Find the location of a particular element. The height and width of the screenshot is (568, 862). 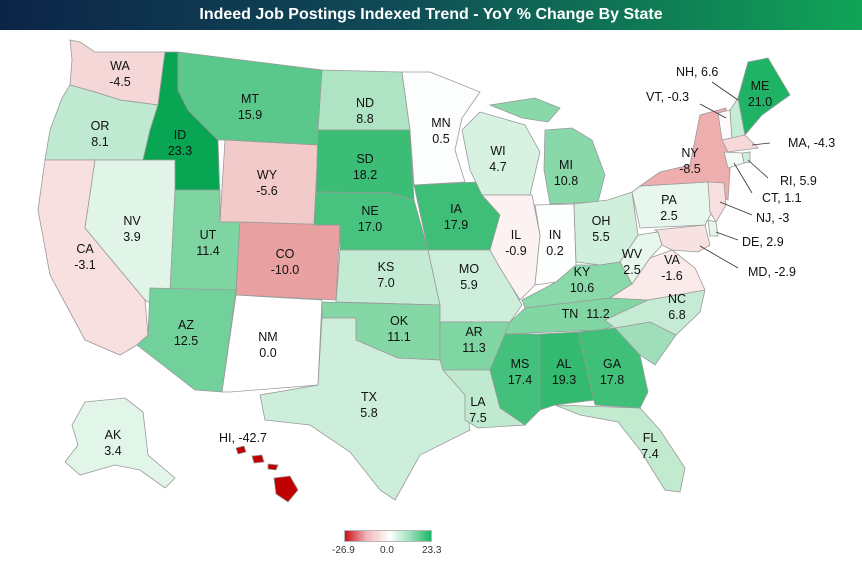

svg-text: 17.0 is located at coordinates (370, 227).